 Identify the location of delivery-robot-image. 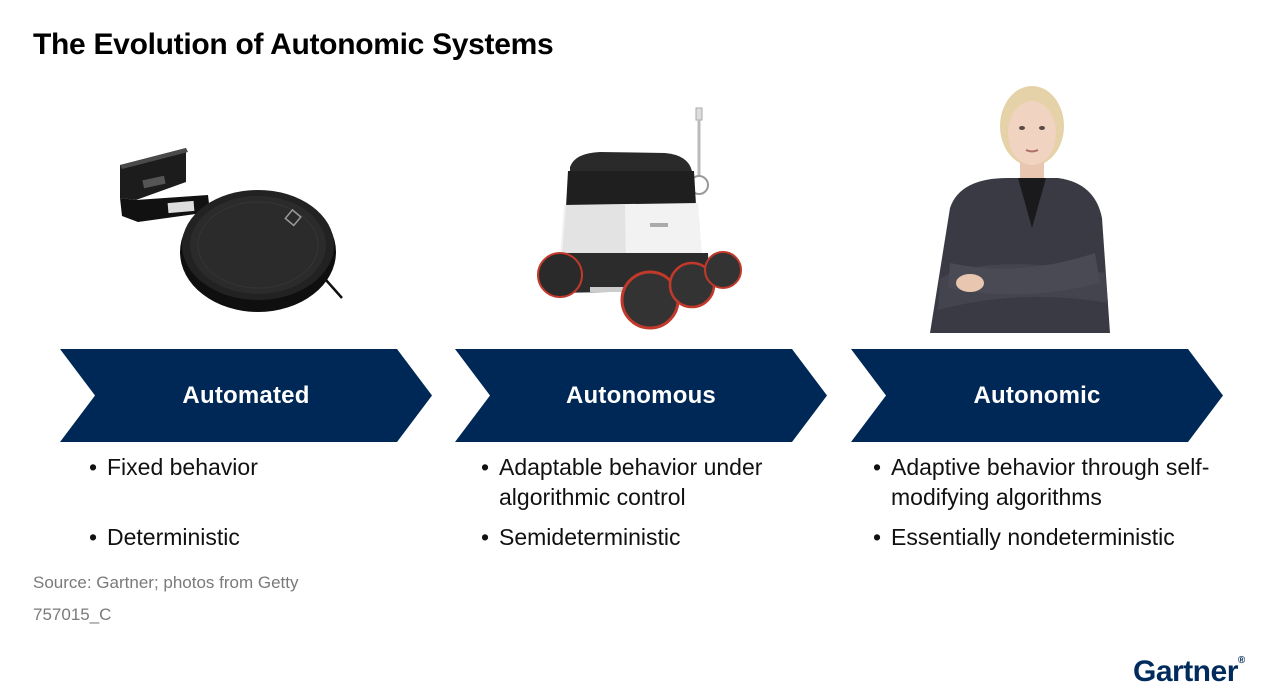
(639, 218).